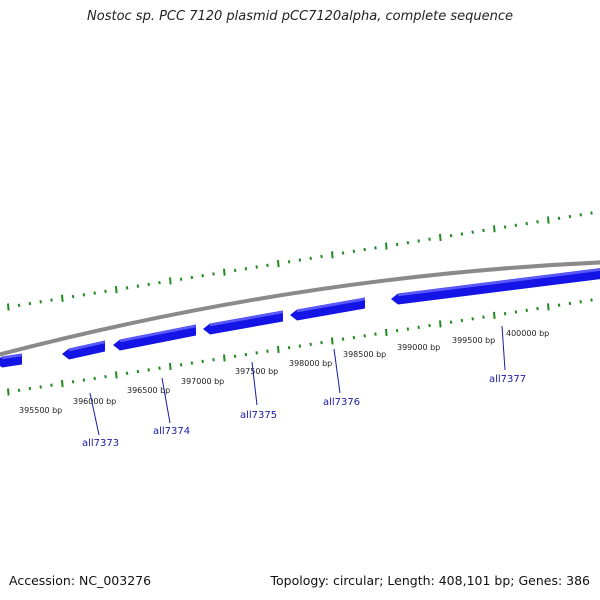 This screenshot has height=600, width=600. I want to click on scale-label-396500: 396500 bp, so click(148, 390).